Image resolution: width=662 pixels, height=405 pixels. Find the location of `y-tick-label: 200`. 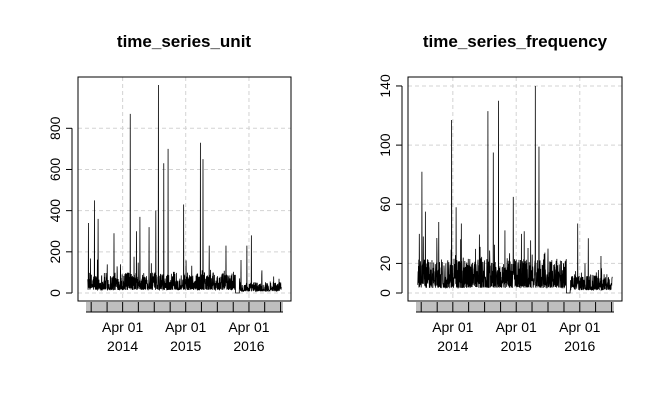

y-tick-label: 200 is located at coordinates (55, 252).